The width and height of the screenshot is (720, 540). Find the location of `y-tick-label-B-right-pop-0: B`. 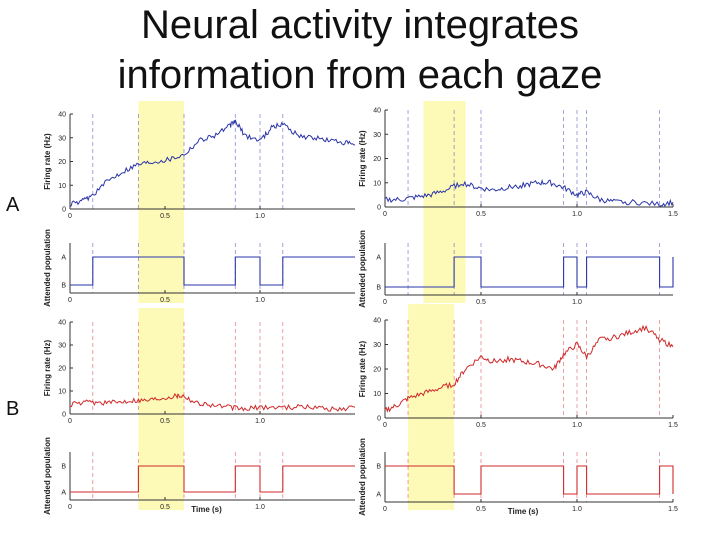

y-tick-label-B-right-pop-0: B is located at coordinates (378, 467).